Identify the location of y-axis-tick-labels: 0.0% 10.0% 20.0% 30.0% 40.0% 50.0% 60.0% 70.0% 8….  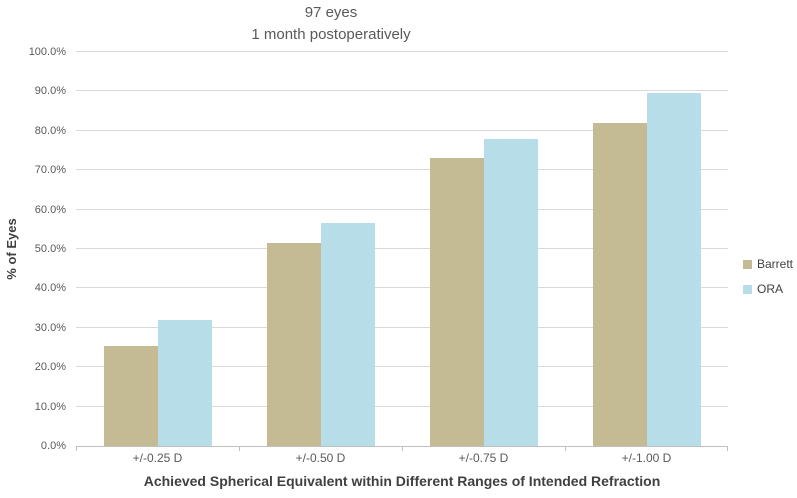
(33, 249).